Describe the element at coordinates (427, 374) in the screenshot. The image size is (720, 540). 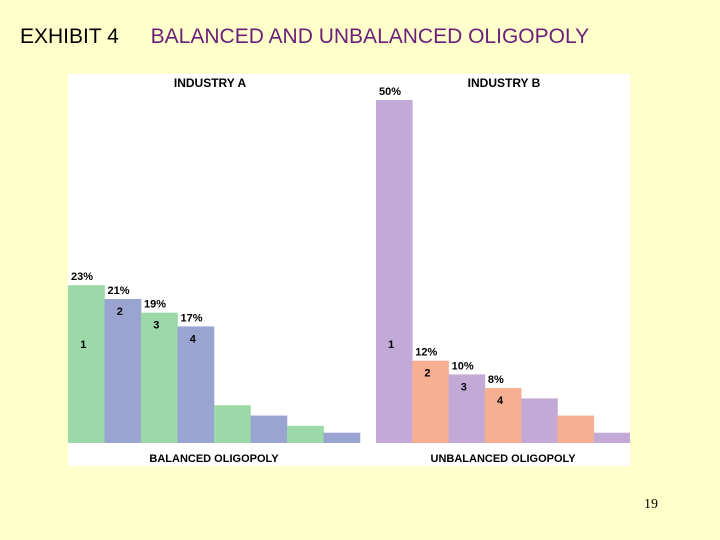
I see `industry-b-rank-label-2: 2` at that location.